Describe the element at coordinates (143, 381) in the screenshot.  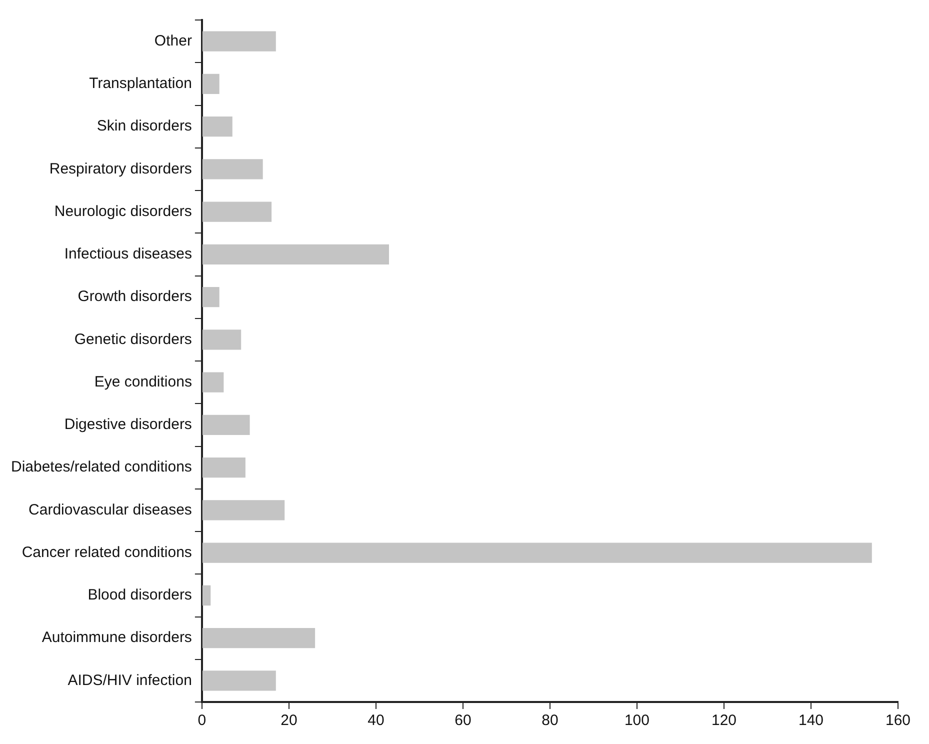
I see `y-tick-label: Eye conditions` at that location.